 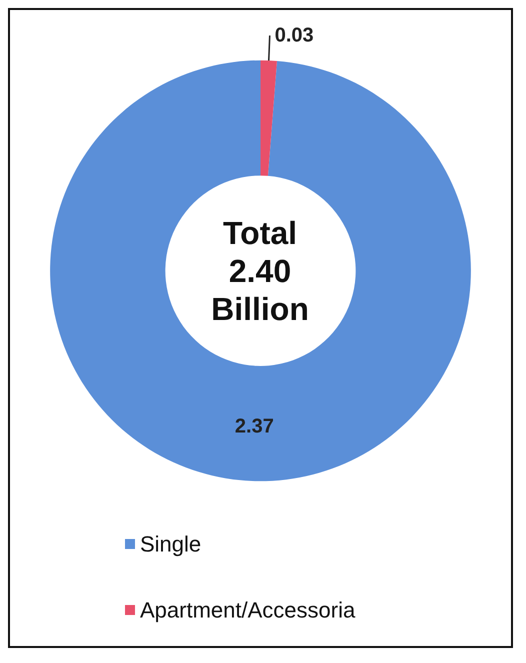 I want to click on data-label: 2.37, so click(x=254, y=426).